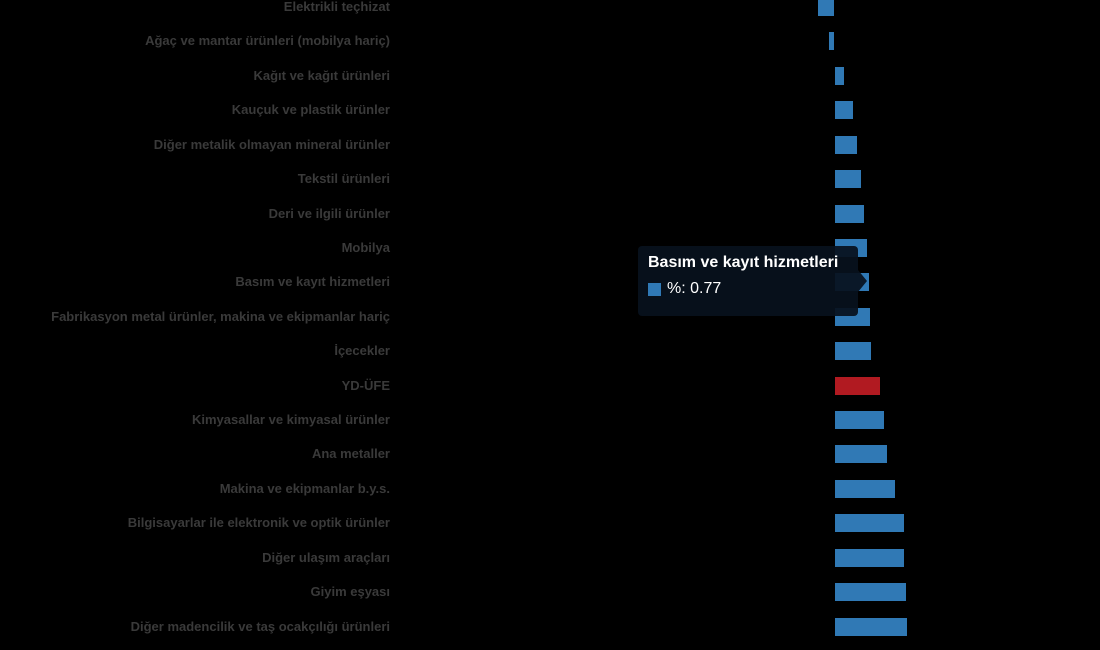  What do you see at coordinates (350, 454) in the screenshot?
I see `category-label: Ana metaller` at bounding box center [350, 454].